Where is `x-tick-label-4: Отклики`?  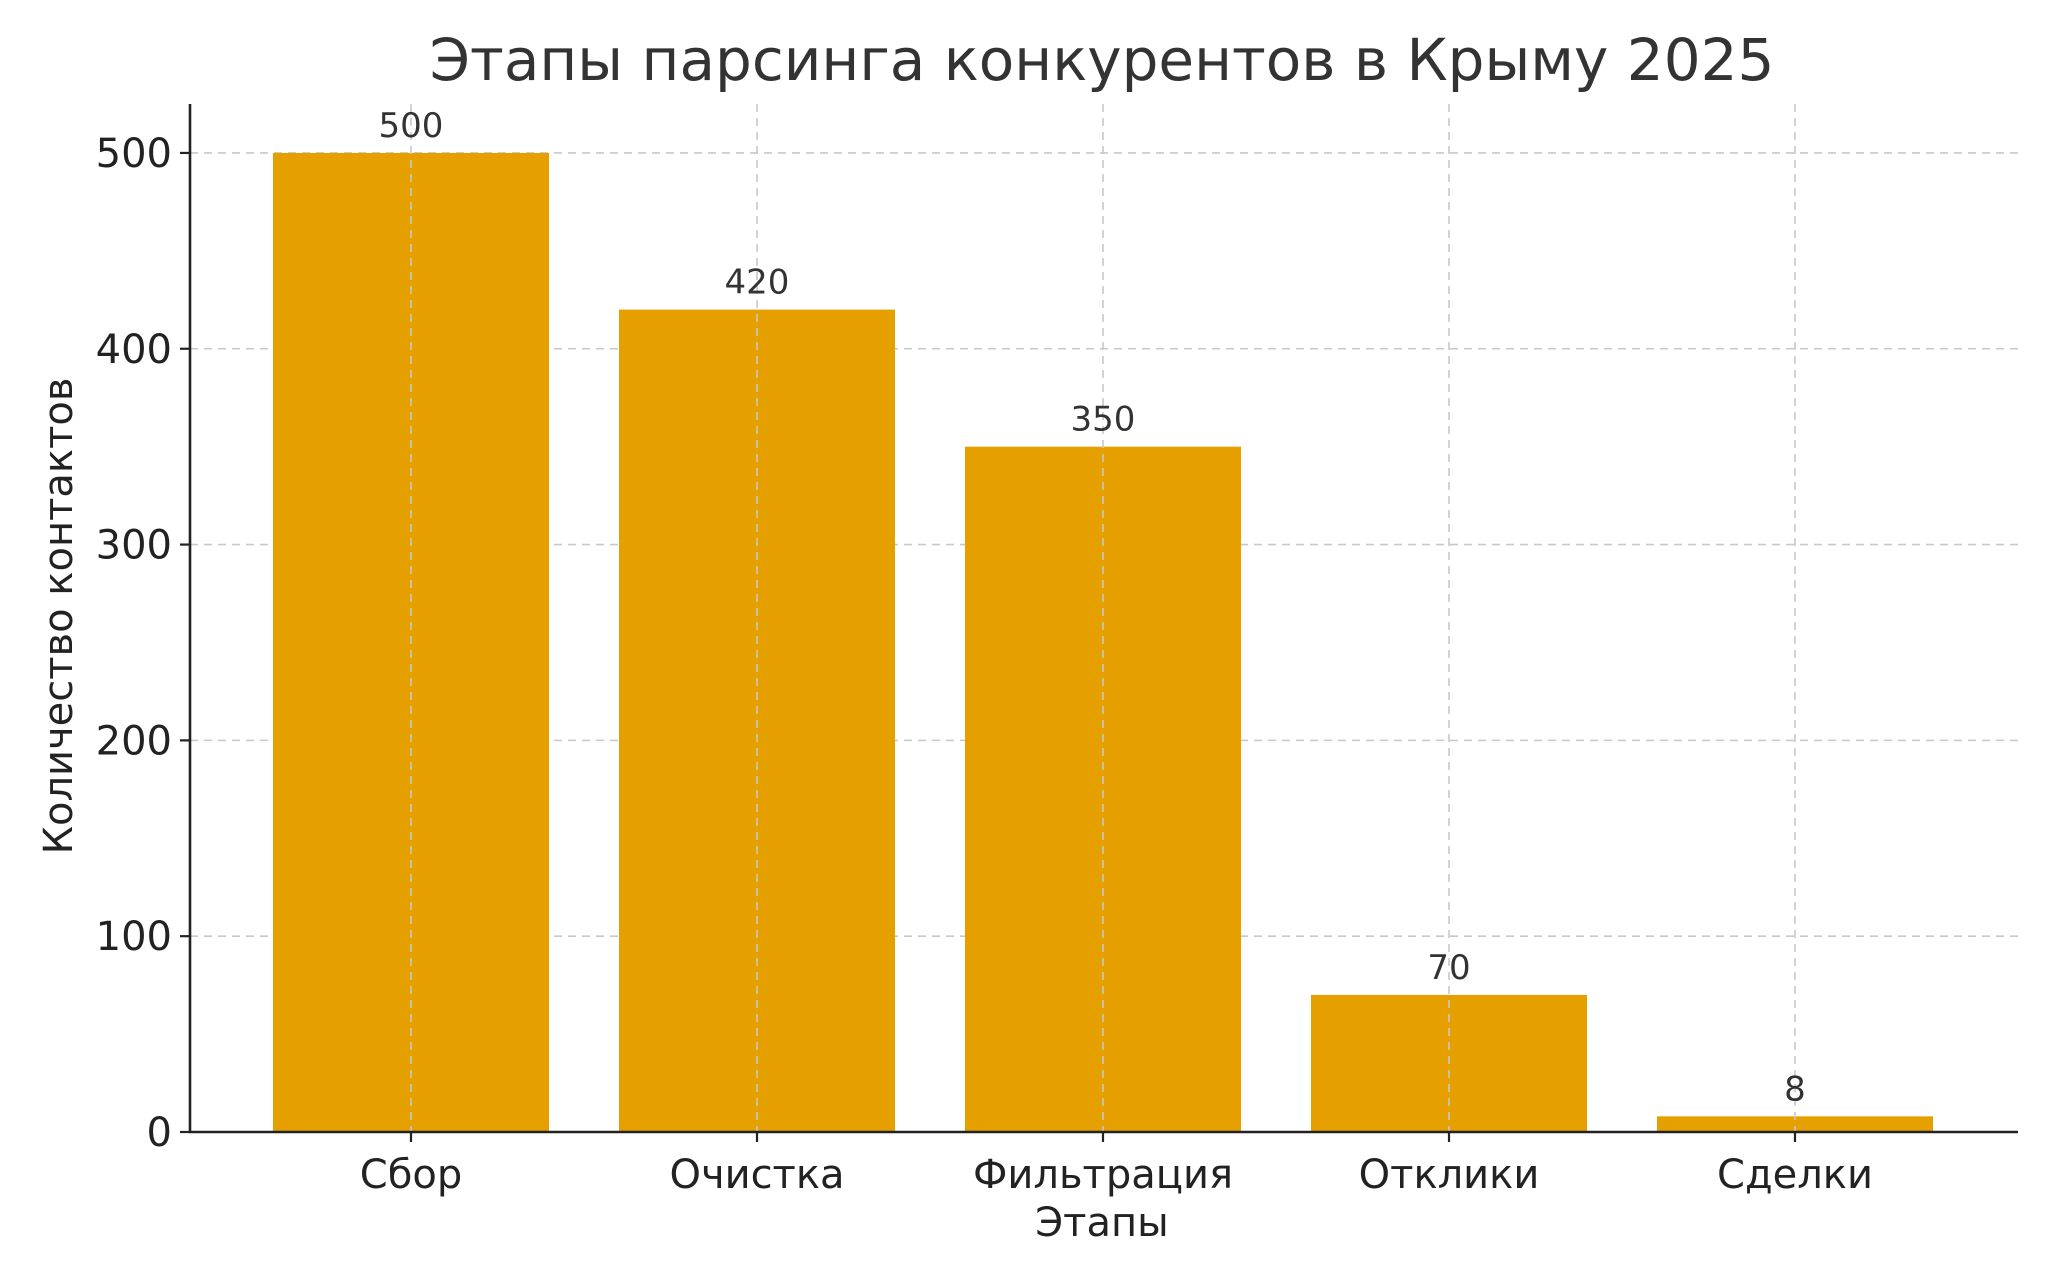 x-tick-label-4: Отклики is located at coordinates (1449, 1175).